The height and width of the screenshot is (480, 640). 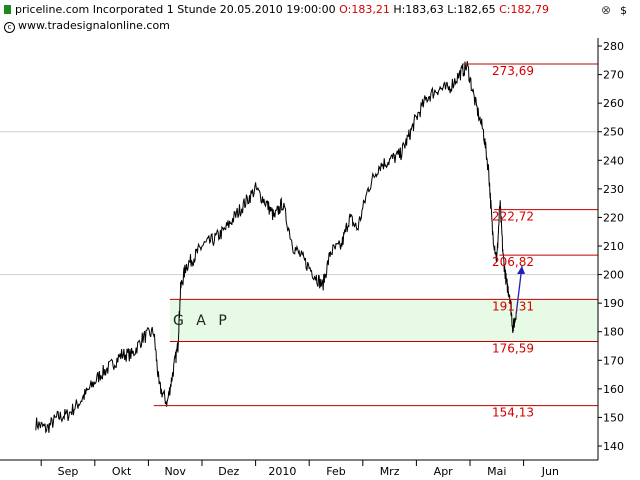 What do you see at coordinates (390, 471) in the screenshot?
I see `x-tick-label: Mrz` at bounding box center [390, 471].